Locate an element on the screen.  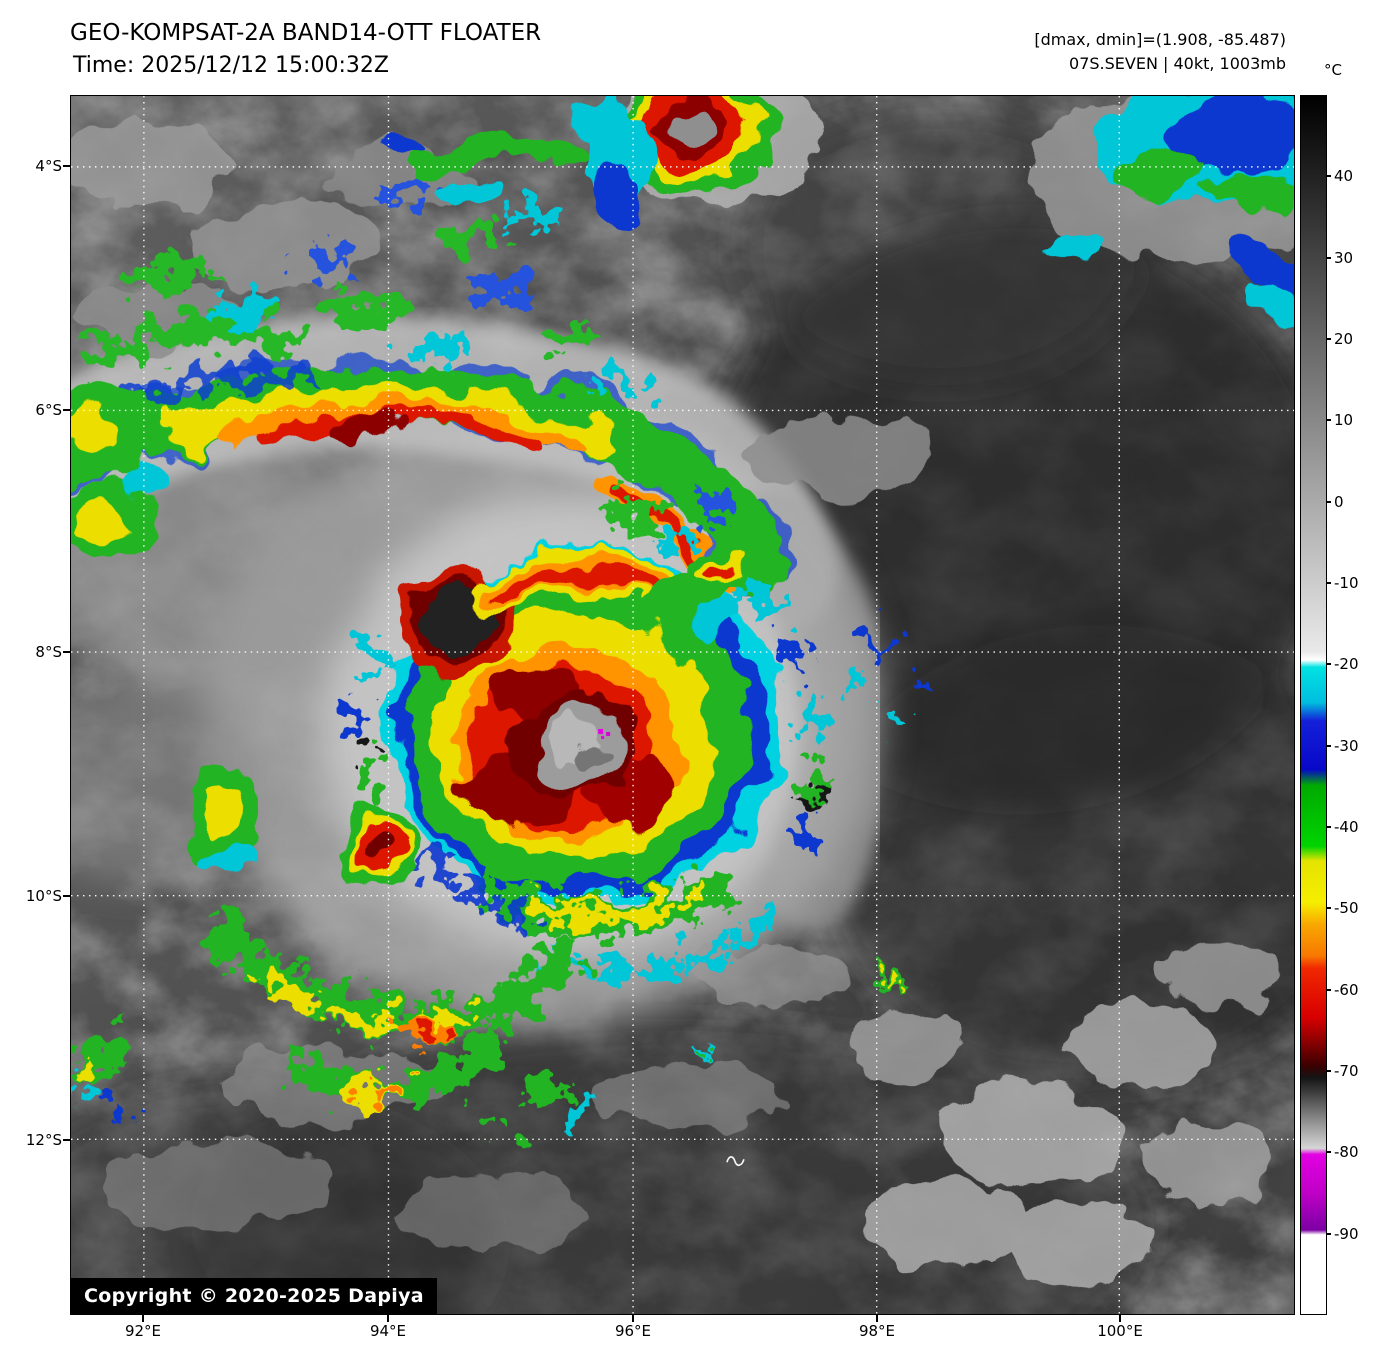
lon-label-92e: 92°E is located at coordinates (143, 1331).